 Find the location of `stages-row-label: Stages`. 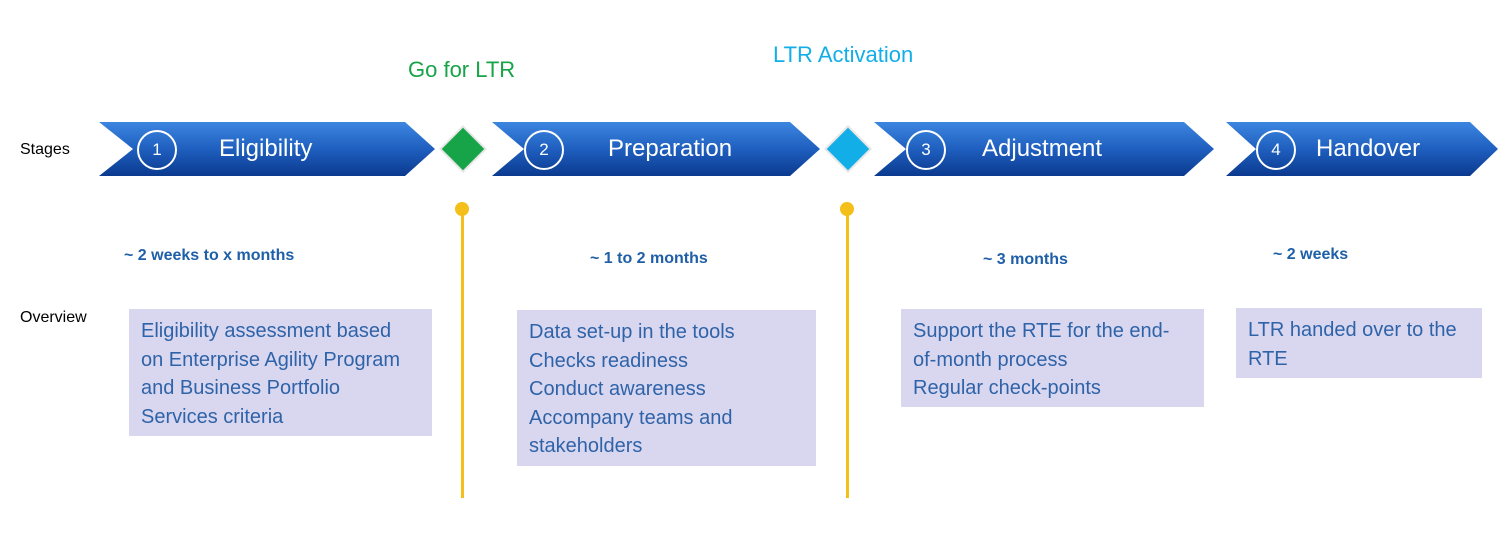

stages-row-label: Stages is located at coordinates (45, 149).